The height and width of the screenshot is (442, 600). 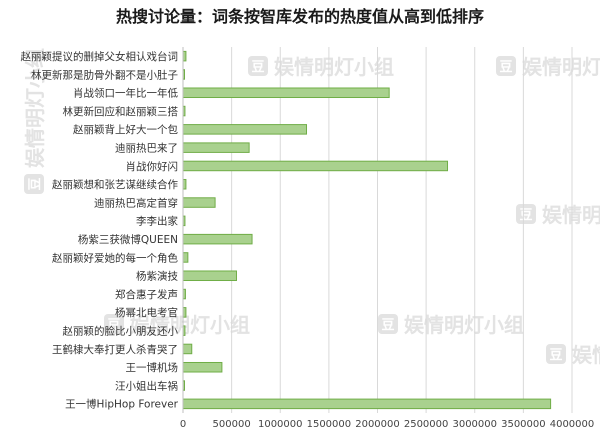 What do you see at coordinates (152, 367) in the screenshot?
I see `category-label: 王一博机场` at bounding box center [152, 367].